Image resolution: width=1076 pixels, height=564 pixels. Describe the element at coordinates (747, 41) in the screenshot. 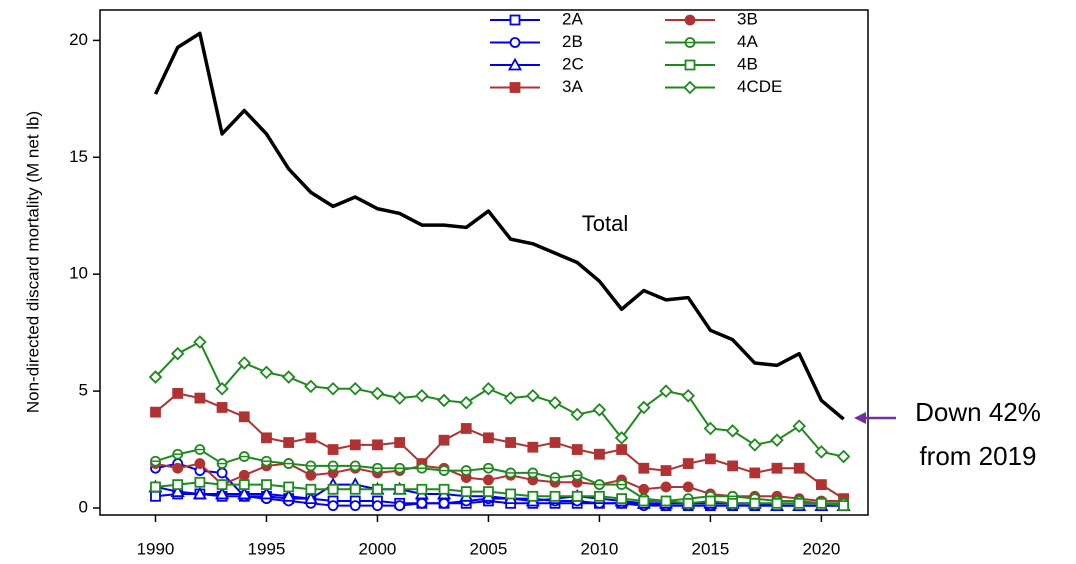

I see `legend-label: 4A` at that location.